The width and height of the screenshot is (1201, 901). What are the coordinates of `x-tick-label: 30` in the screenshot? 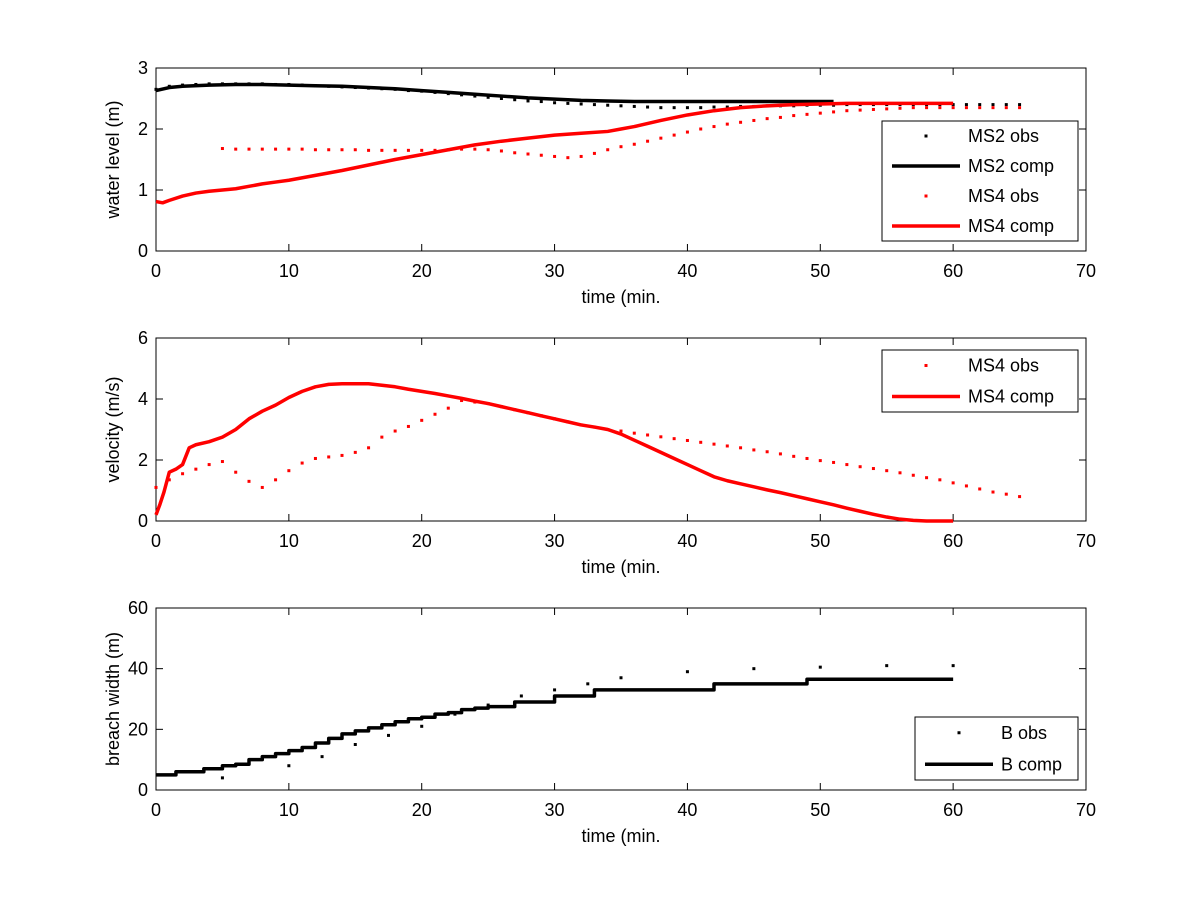 It's located at (555, 271).